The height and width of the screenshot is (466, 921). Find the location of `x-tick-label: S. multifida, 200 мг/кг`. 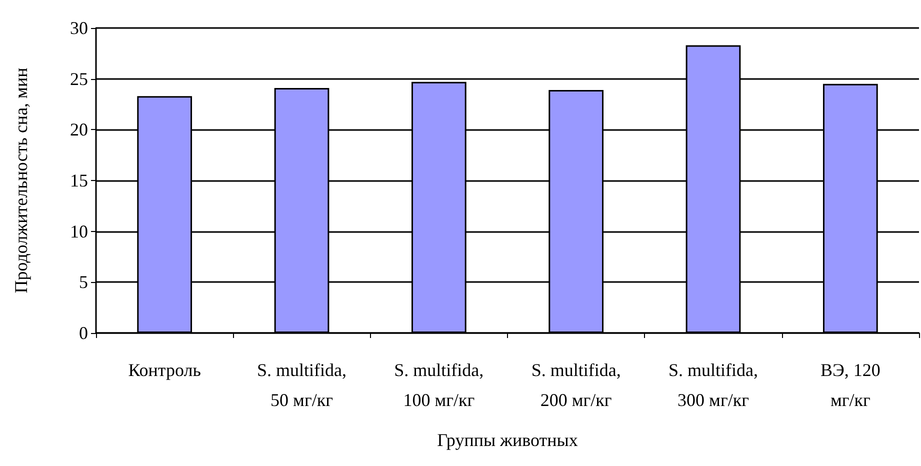

x-tick-label: S. multifida, 200 мг/кг is located at coordinates (576, 385).